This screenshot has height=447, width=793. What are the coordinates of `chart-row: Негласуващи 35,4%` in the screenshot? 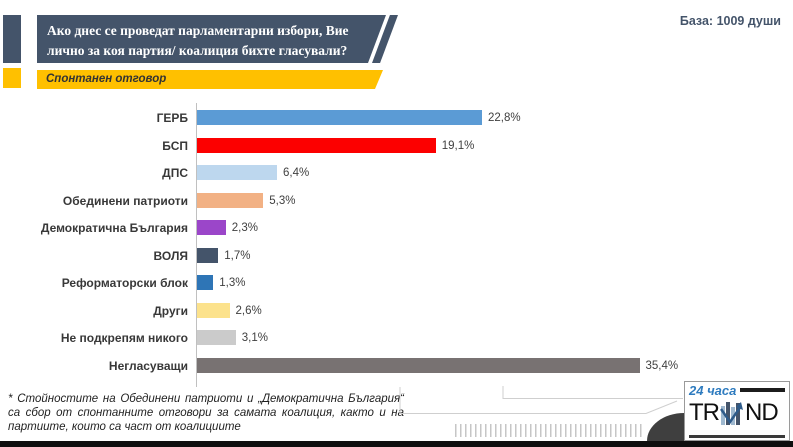 It's located at (396, 365).